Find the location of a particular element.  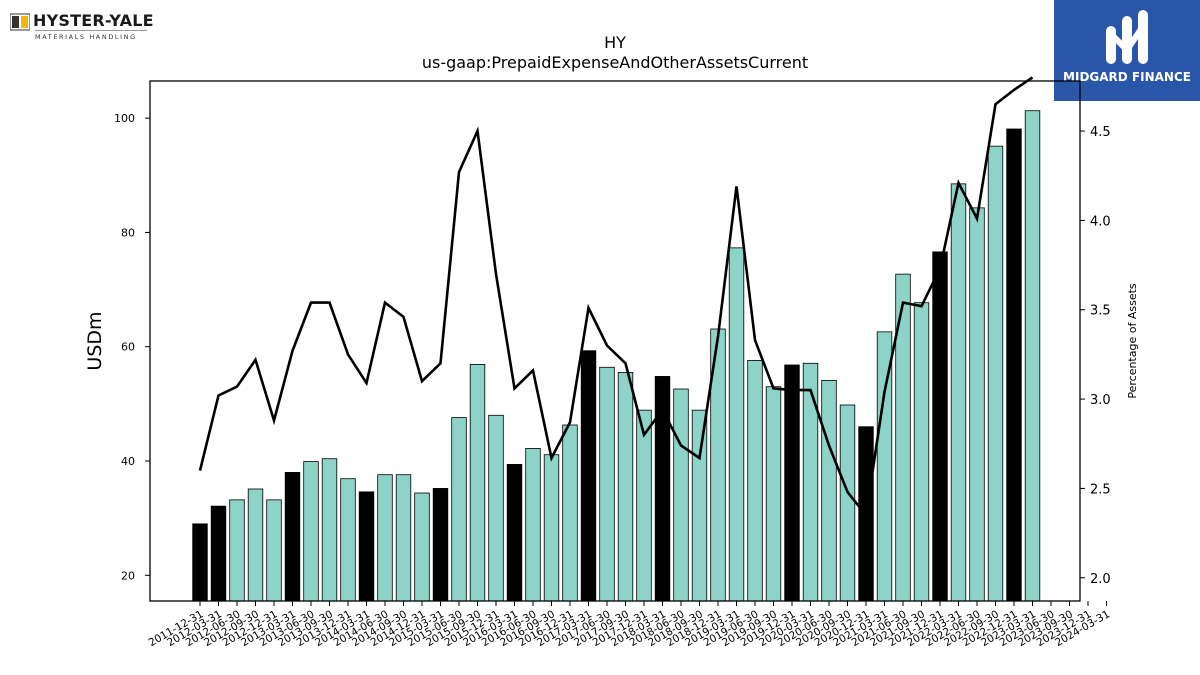

y2-tick-label: 3.5 is located at coordinates (1100, 311).